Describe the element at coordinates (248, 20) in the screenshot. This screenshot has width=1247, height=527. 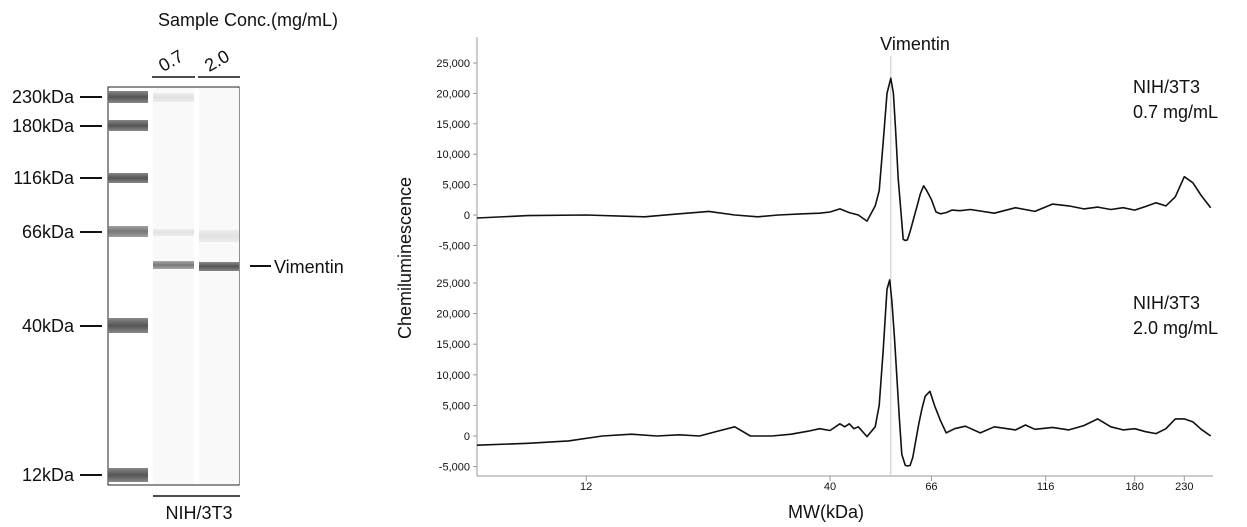
I see `gel-header: Sample Conc.(mg/mL)` at that location.